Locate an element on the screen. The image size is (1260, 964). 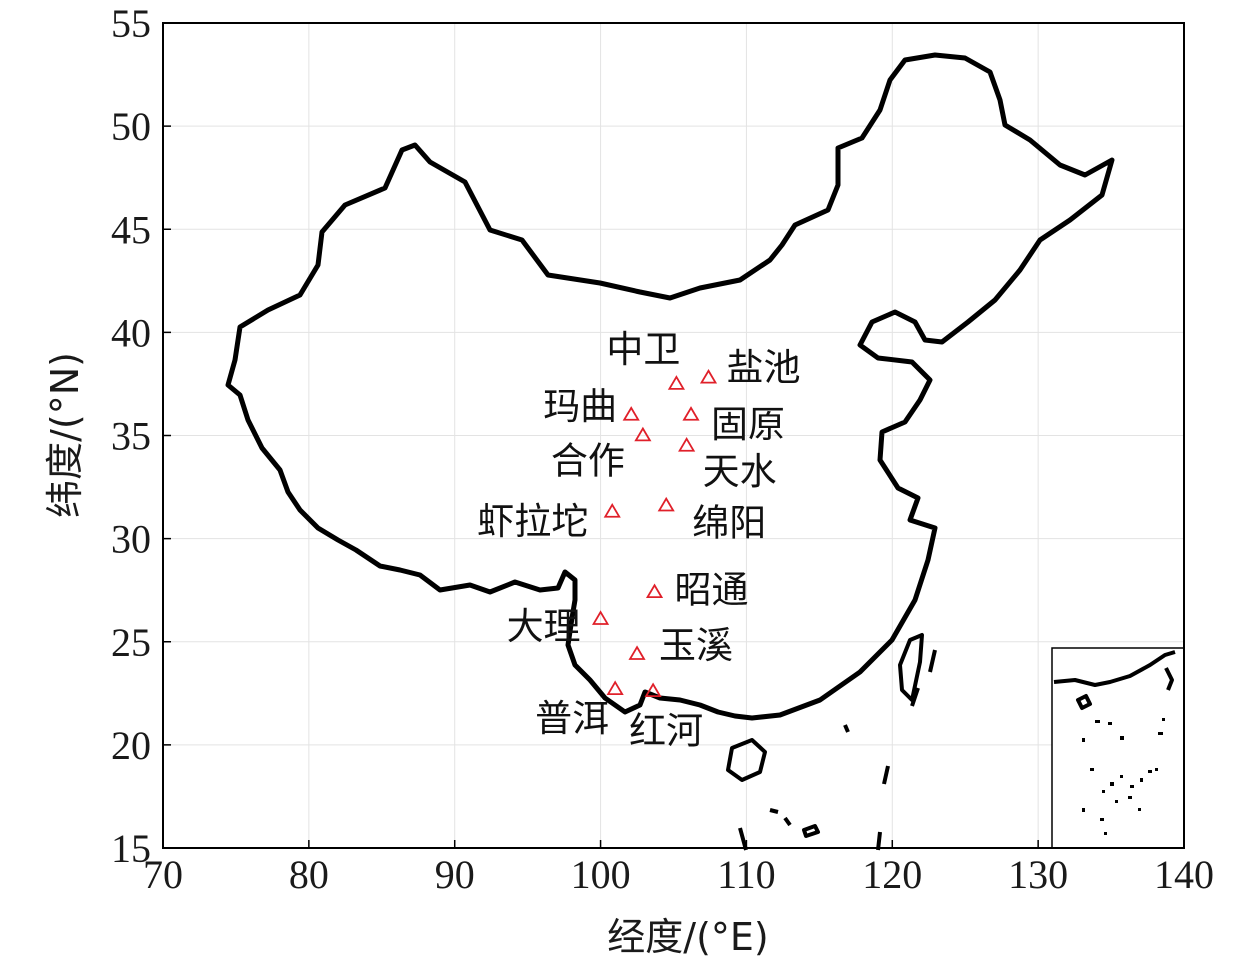
x-tick-label: 130 is located at coordinates (1038, 874).